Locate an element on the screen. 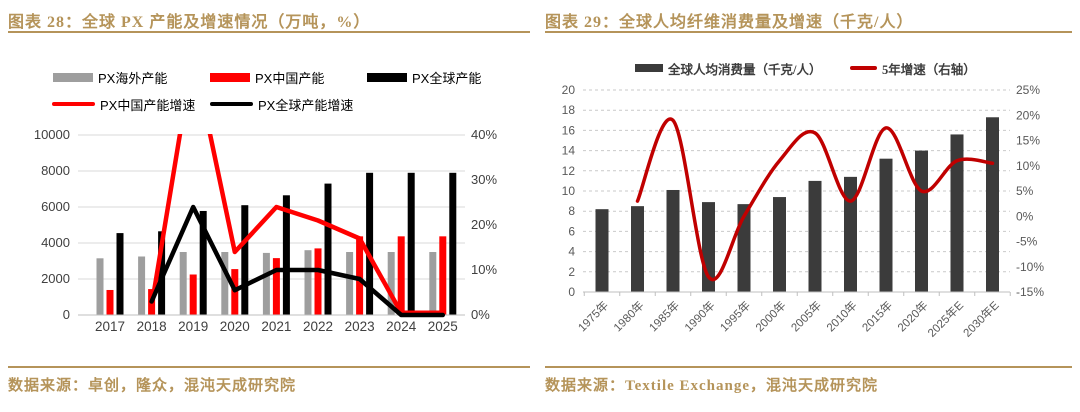  x-tick-label: 2025年E is located at coordinates (946, 319).